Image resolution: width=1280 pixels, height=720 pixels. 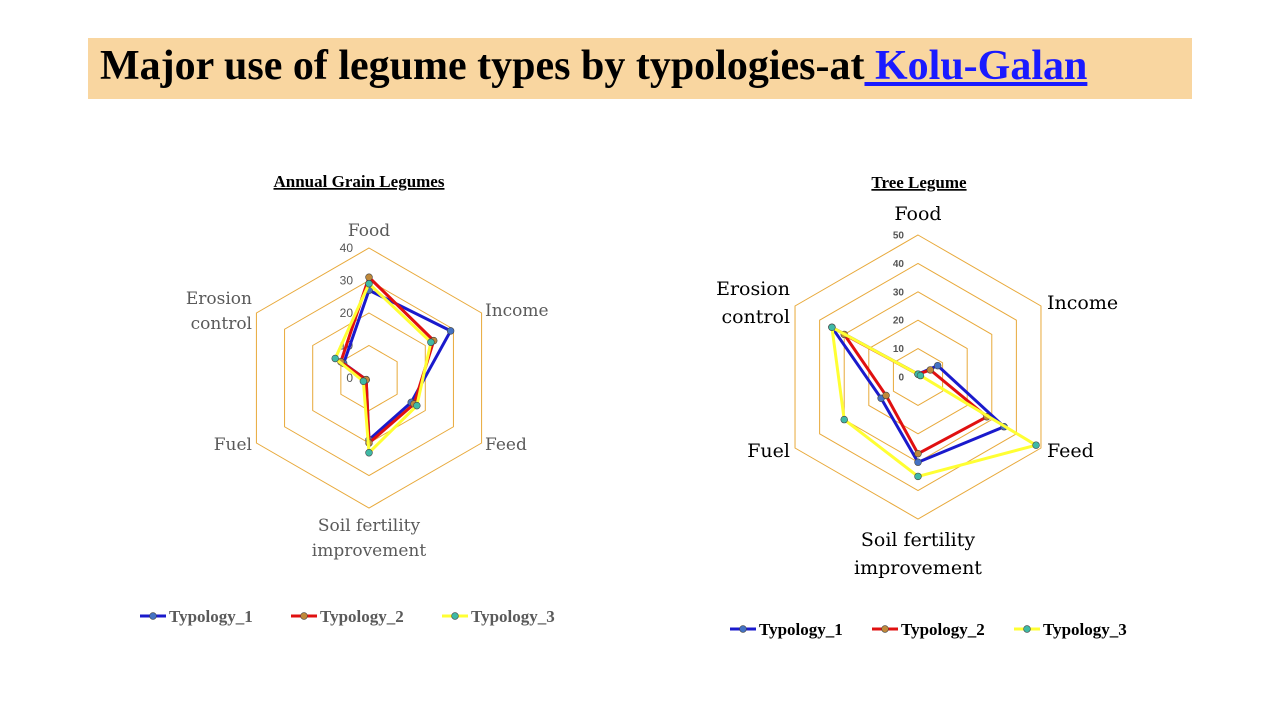 I want to click on chart2-title: Tree Legume, so click(x=919, y=182).